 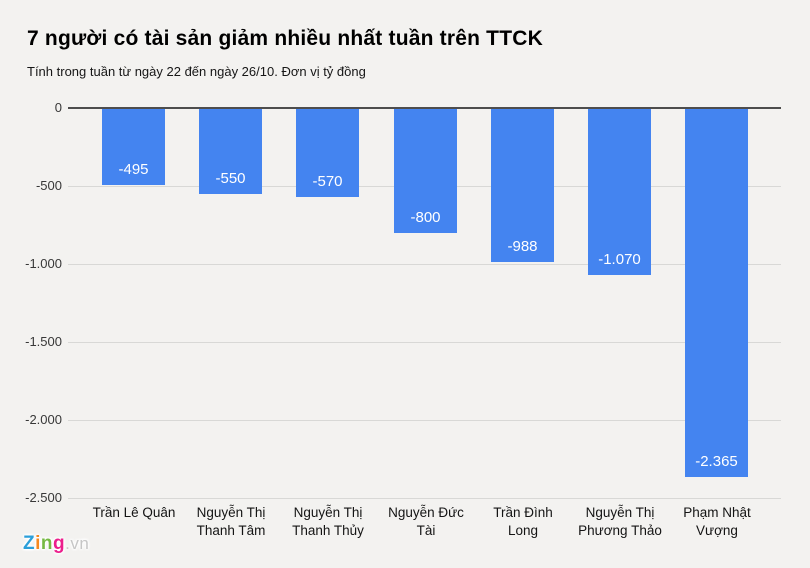 What do you see at coordinates (43, 497) in the screenshot?
I see `y-axis-tick-label: -2.500` at bounding box center [43, 497].